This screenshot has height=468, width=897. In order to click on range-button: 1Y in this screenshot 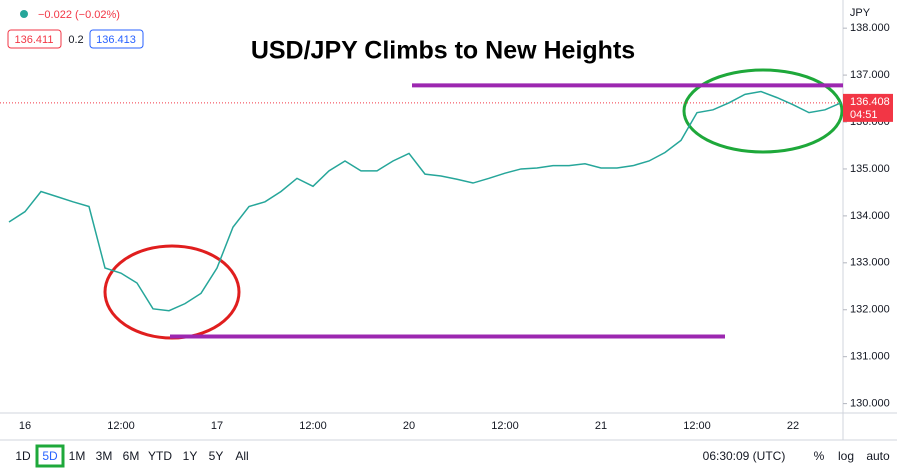, I will do `click(190, 456)`.